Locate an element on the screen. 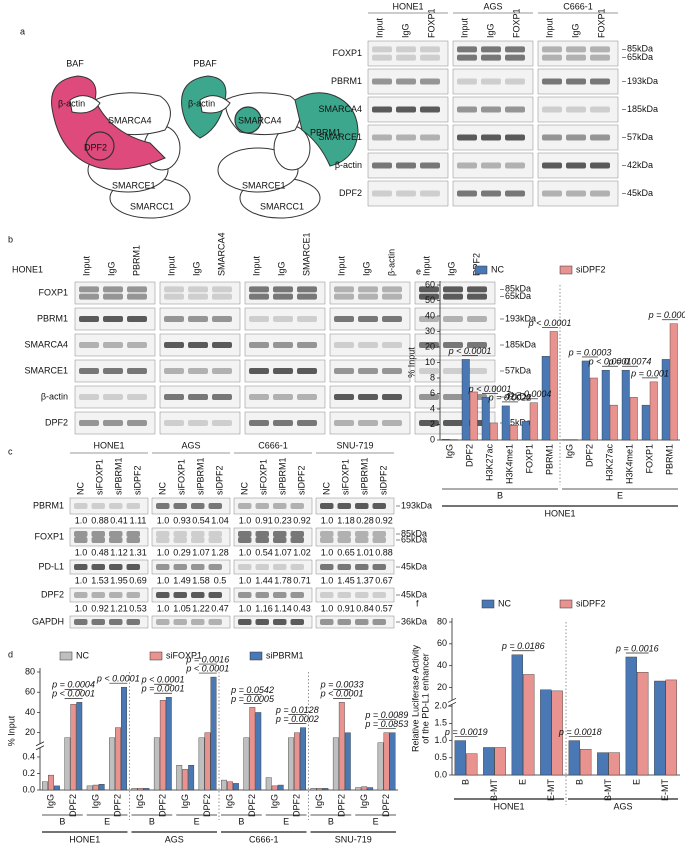 The image size is (685, 849). size-label: 45kDa is located at coordinates (518, 422).